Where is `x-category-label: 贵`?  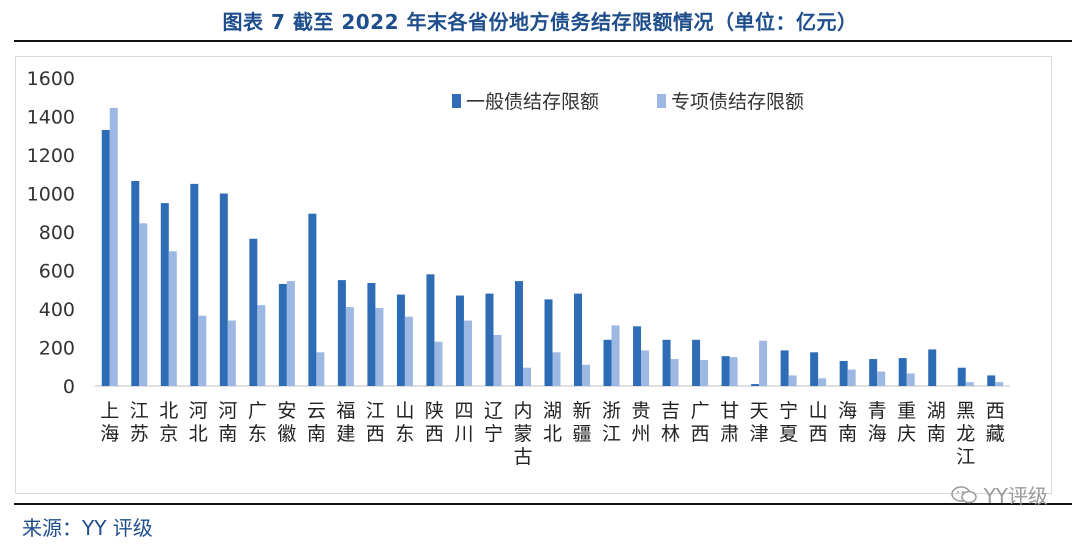
x-category-label: 贵 is located at coordinates (641, 411).